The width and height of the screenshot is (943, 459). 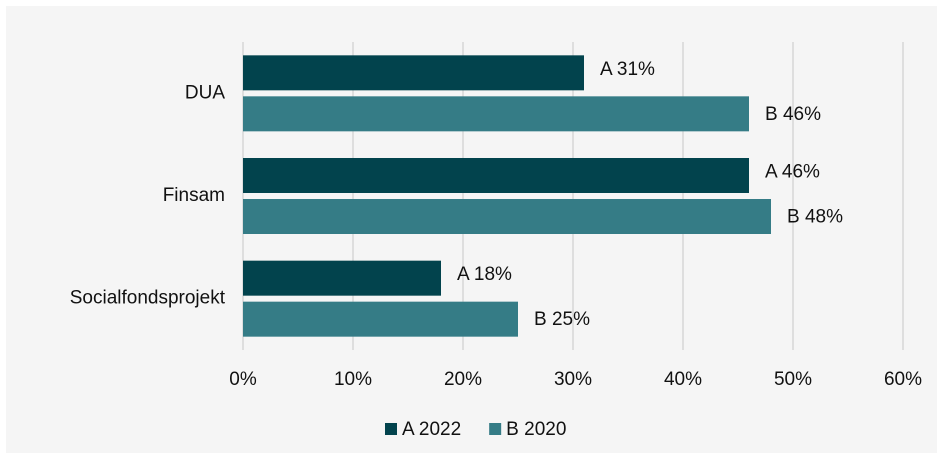 What do you see at coordinates (793, 114) in the screenshot?
I see `data-label: B 46%` at bounding box center [793, 114].